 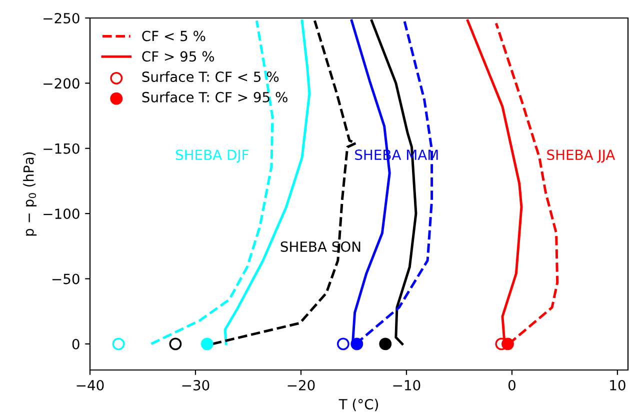 I want to click on y-tick-label: −250, so click(x=62, y=18).